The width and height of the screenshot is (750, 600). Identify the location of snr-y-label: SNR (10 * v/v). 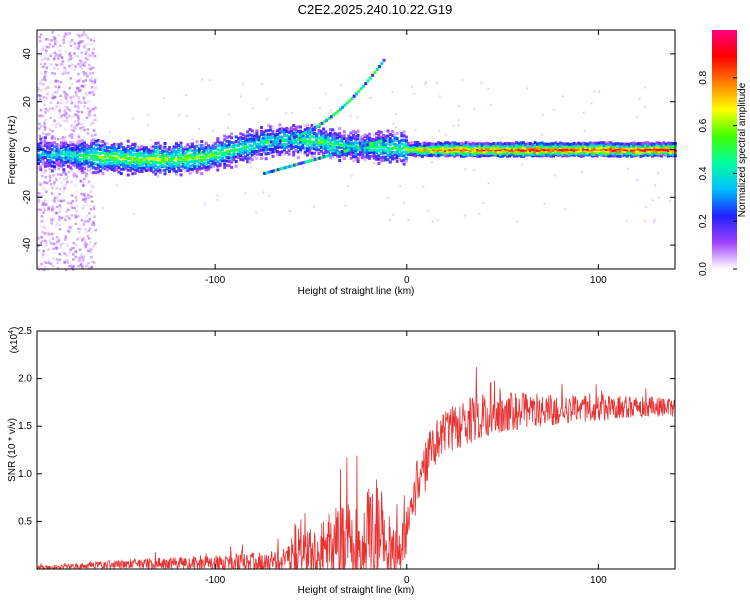
(12, 450).